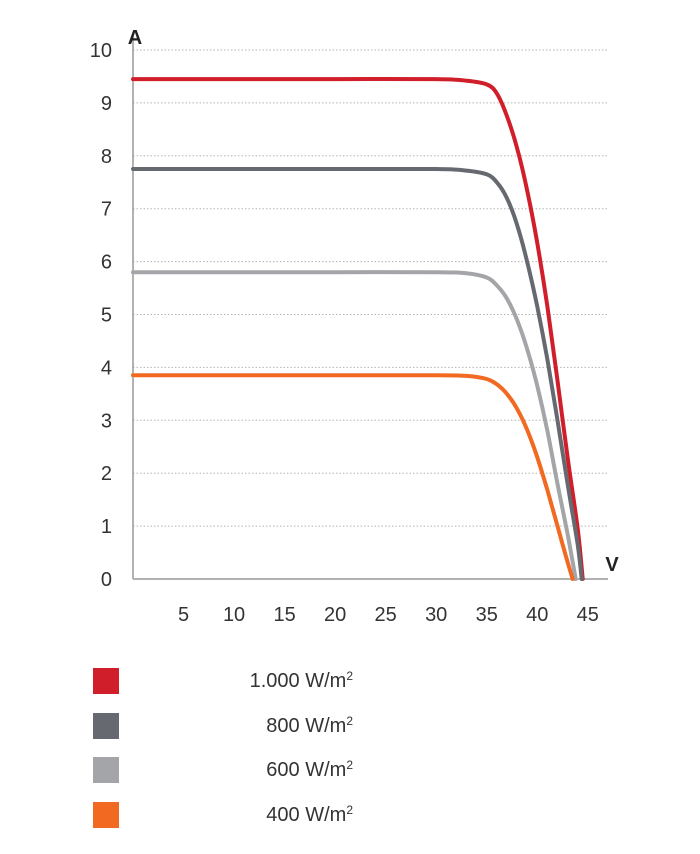 The image size is (700, 854). What do you see at coordinates (106, 263) in the screenshot?
I see `y-tick-label: 6` at bounding box center [106, 263].